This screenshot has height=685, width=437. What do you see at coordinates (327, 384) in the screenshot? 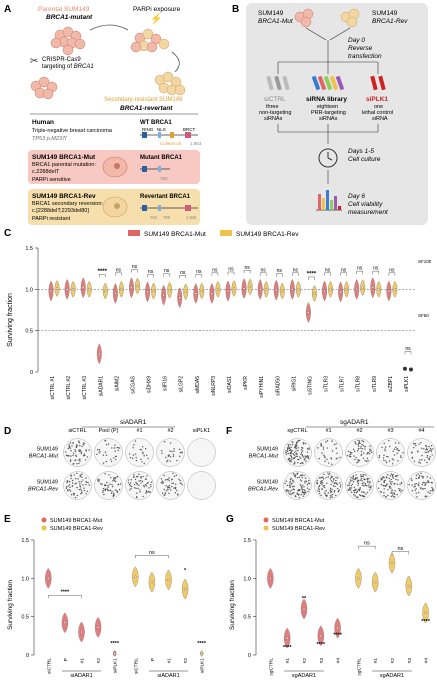
I see `c-xtick-label: siTLR3` at bounding box center [327, 384].